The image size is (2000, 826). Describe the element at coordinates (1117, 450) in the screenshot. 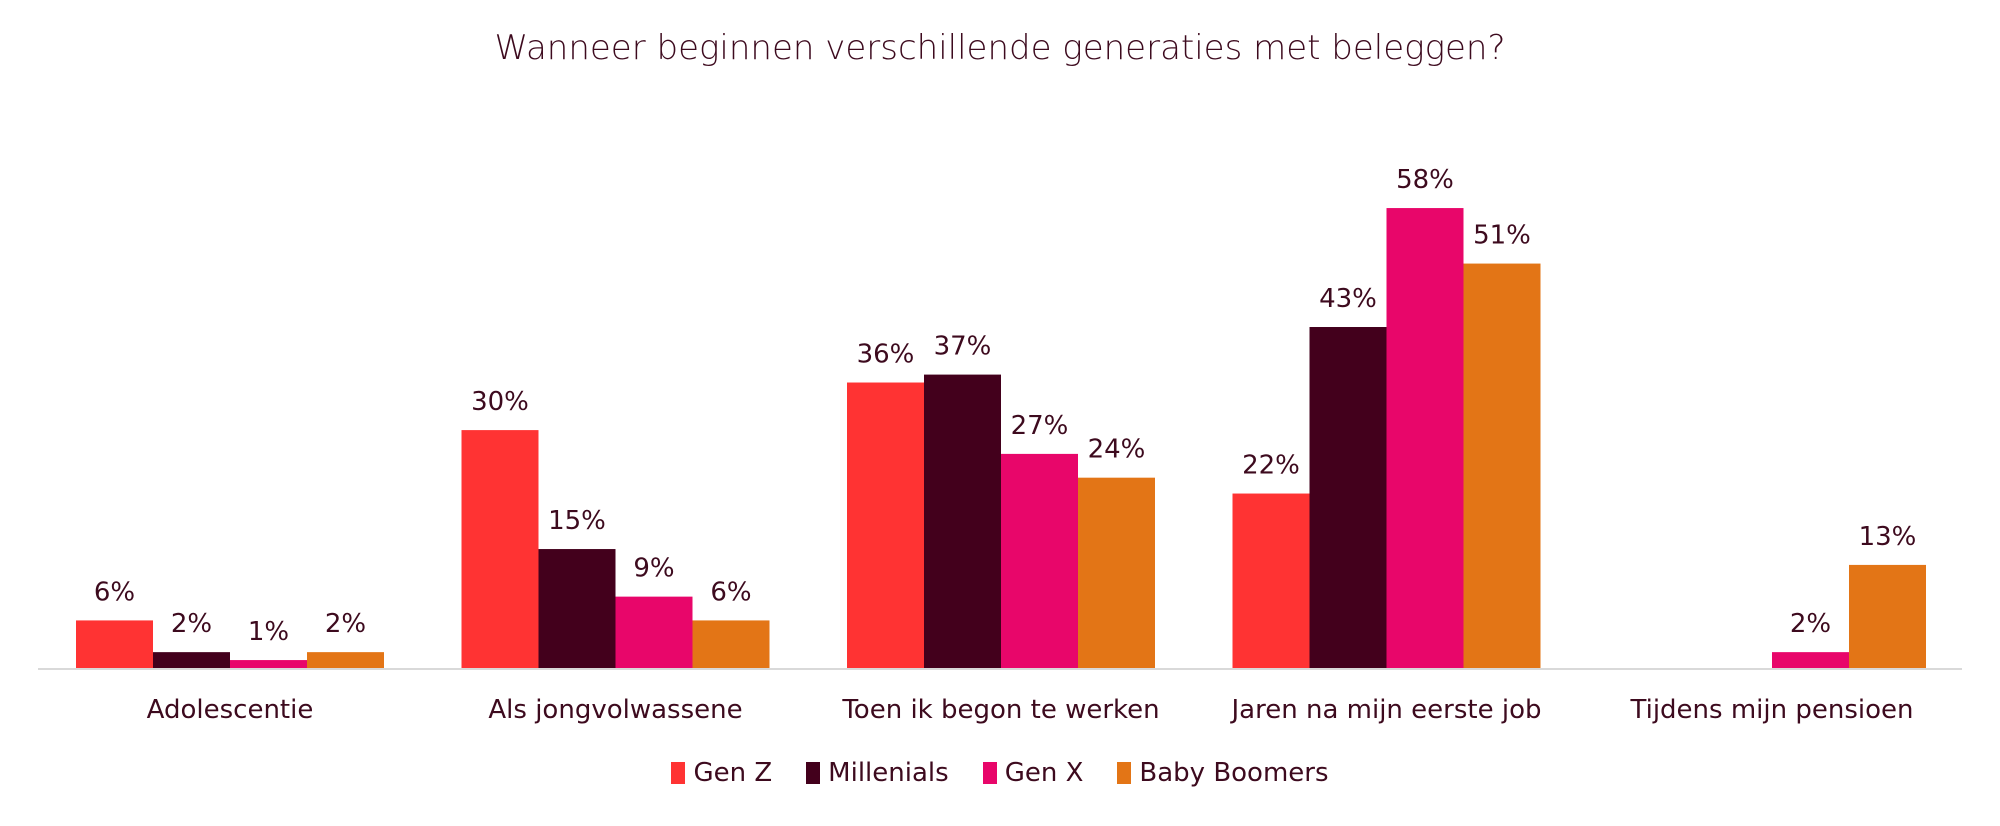

I see `data-label: 24%` at that location.